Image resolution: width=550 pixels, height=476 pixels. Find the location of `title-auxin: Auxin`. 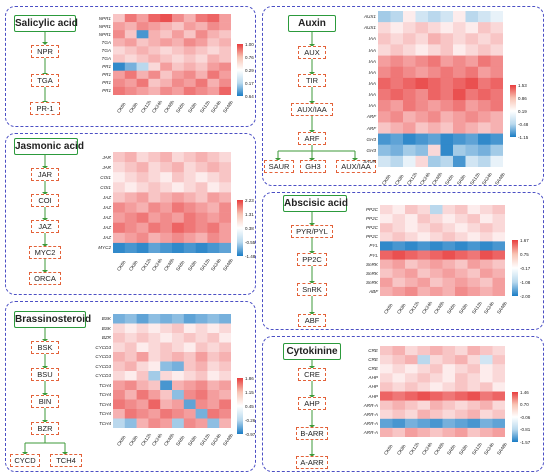

title-auxin: Auxin is located at coordinates (312, 23).